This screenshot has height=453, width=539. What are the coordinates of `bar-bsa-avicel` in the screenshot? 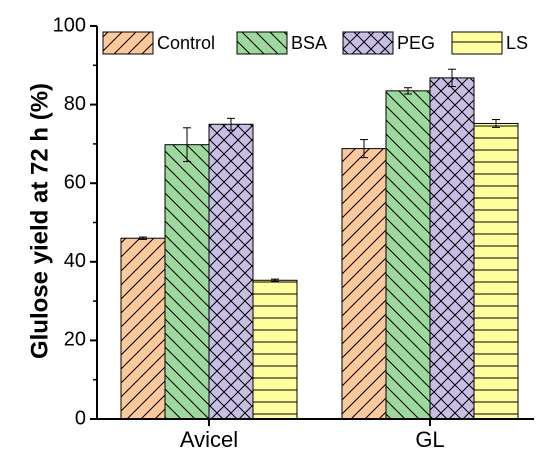 It's located at (187, 282).